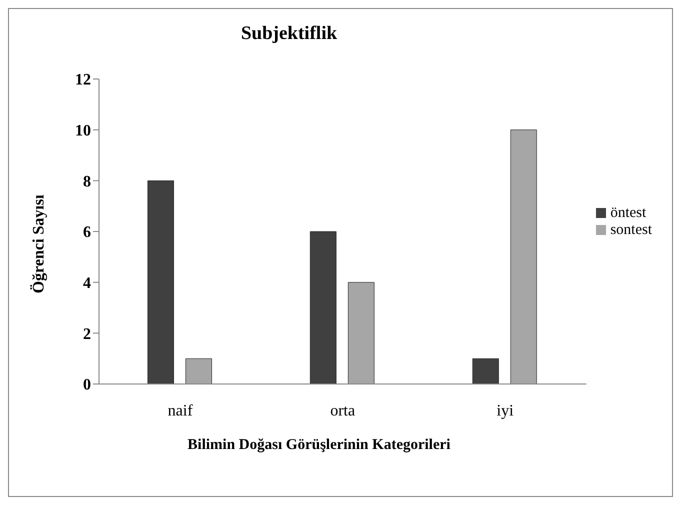  Describe the element at coordinates (87, 385) in the screenshot. I see `y-tick-label: 0` at that location.